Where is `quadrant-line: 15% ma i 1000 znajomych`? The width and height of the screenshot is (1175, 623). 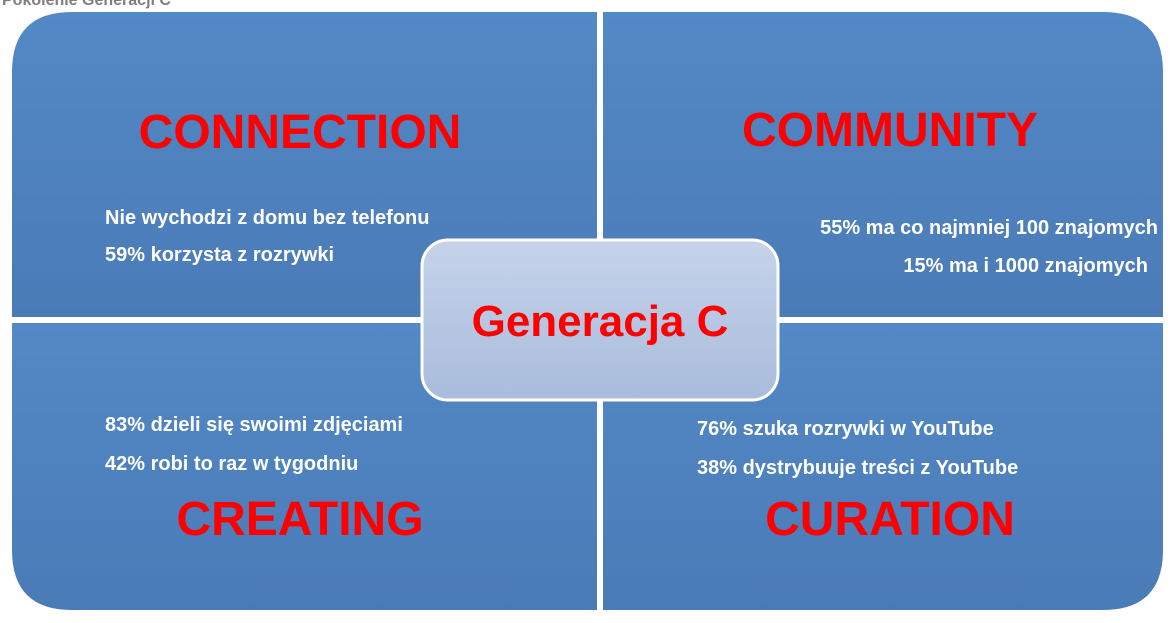
quadrant-line: 15% ma i 1000 znajomych is located at coordinates (1025, 266).